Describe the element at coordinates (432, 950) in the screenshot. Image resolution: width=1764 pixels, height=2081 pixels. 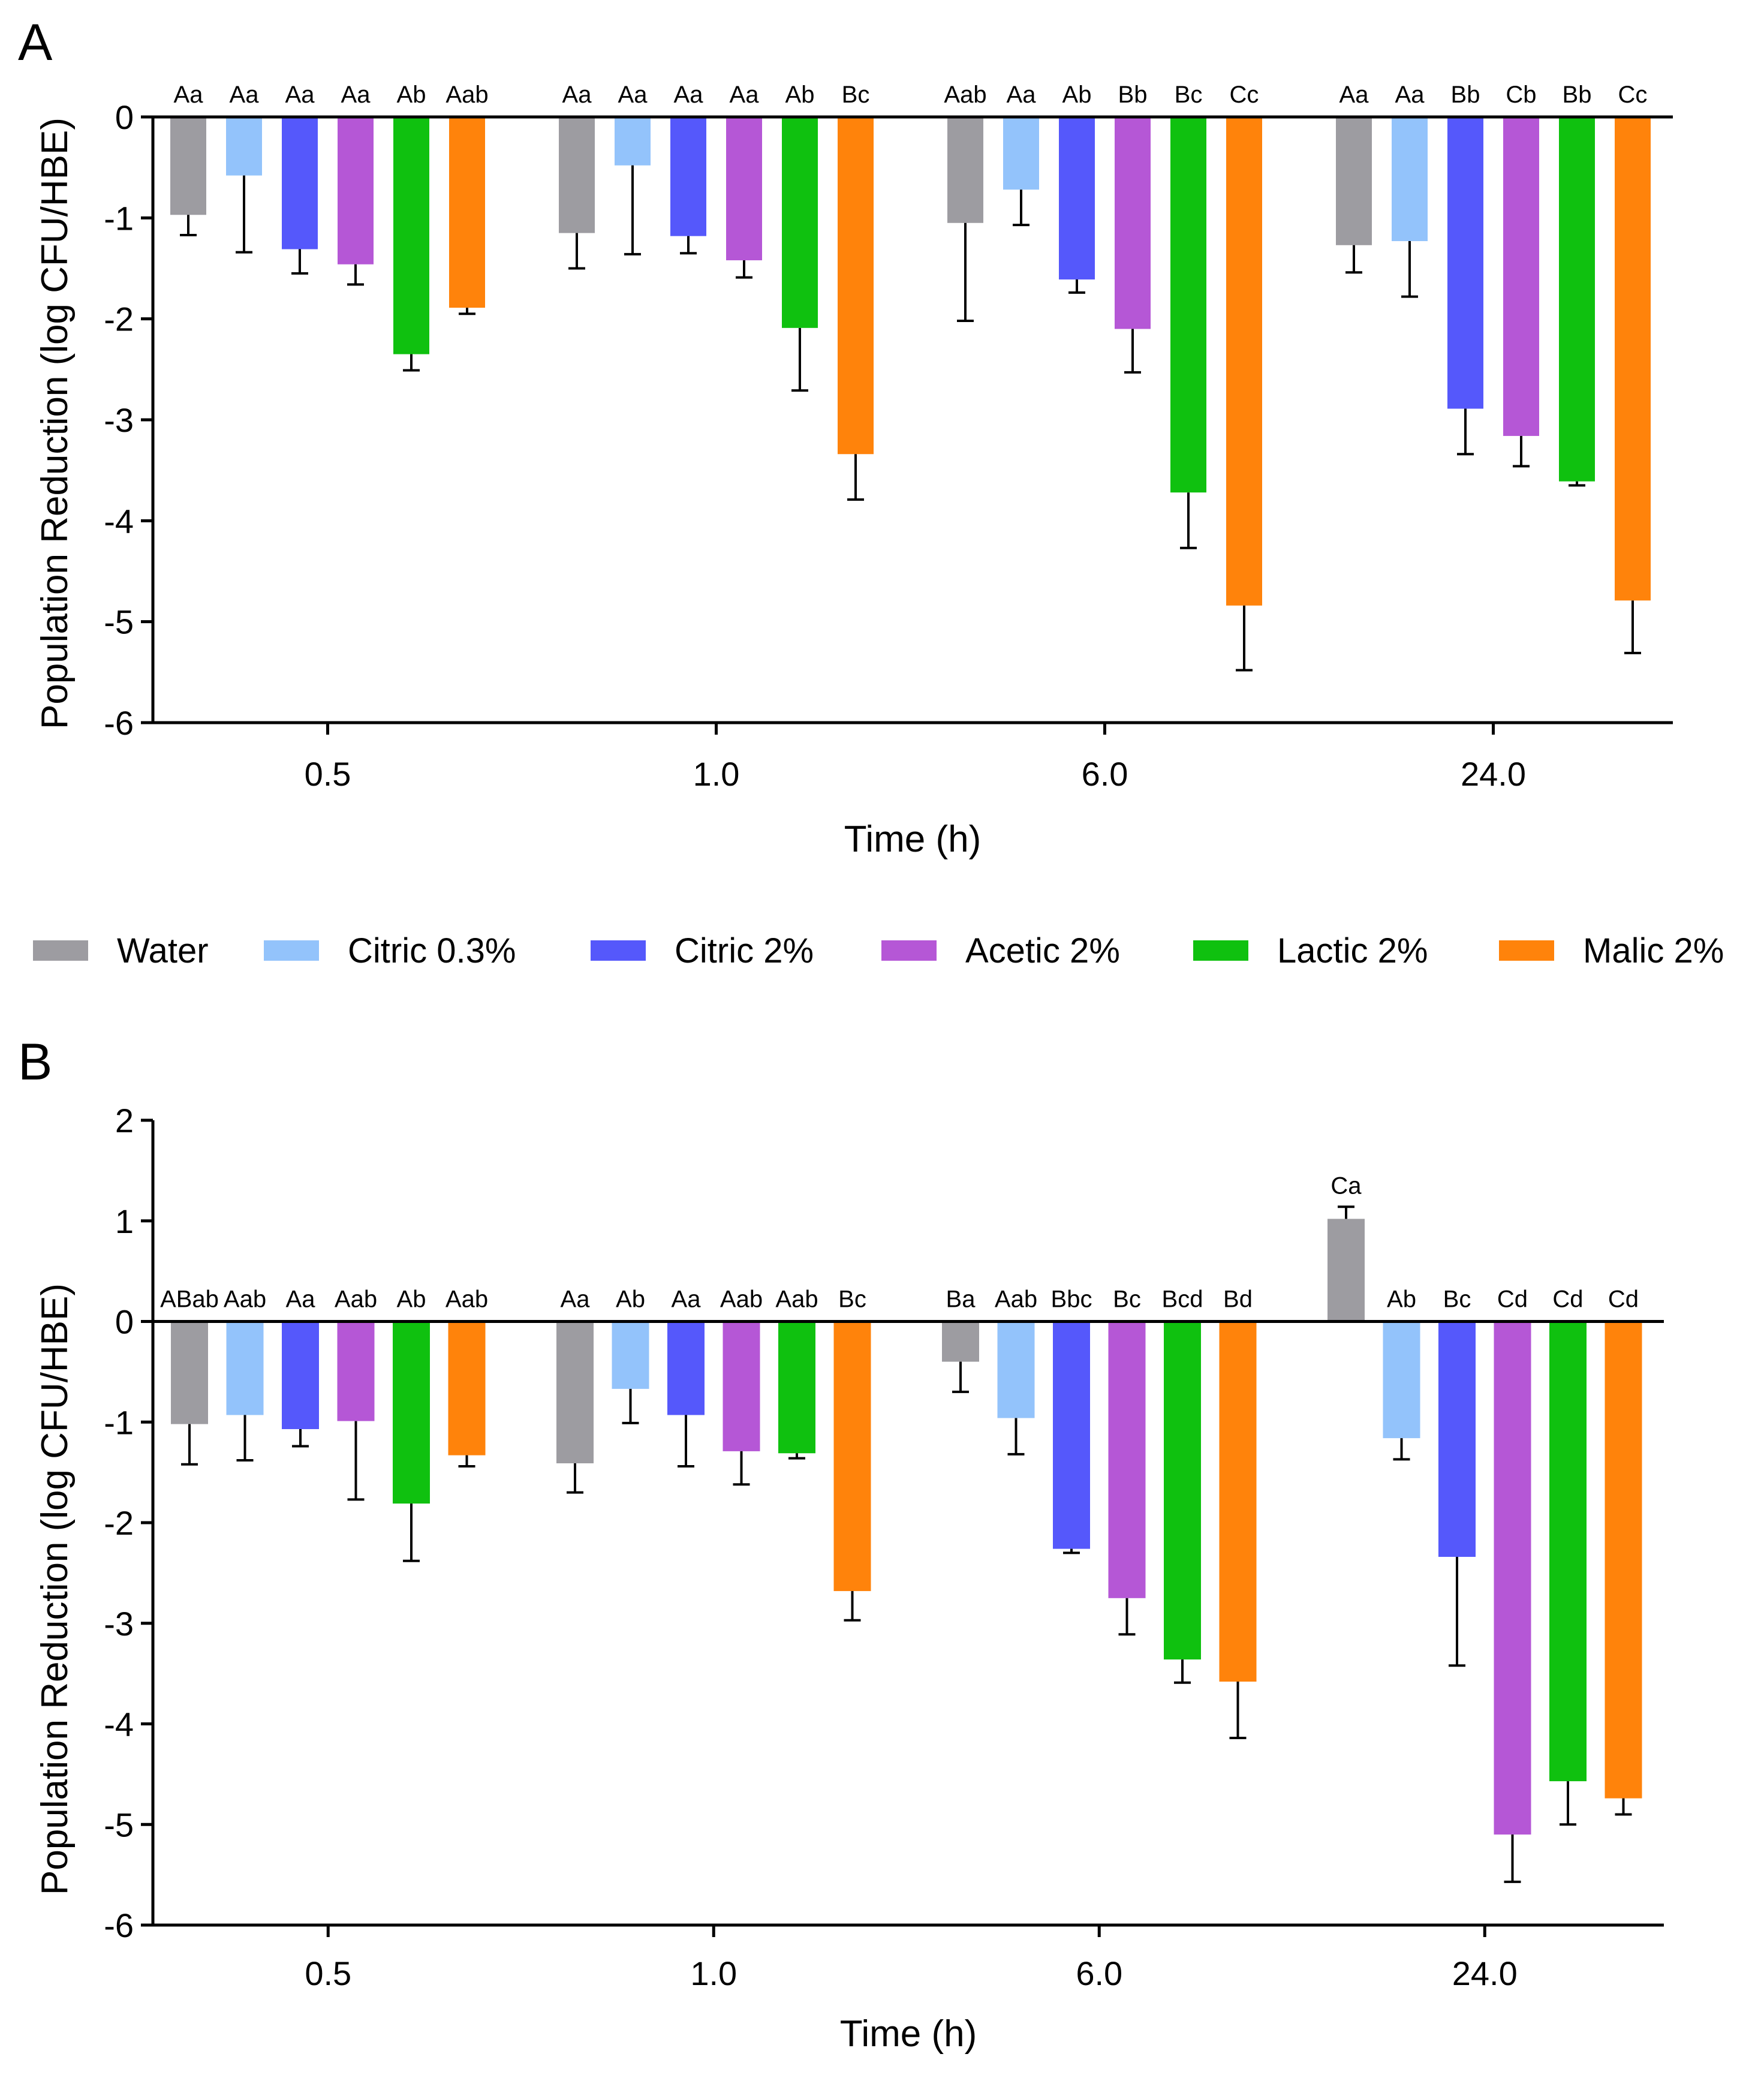
I see `legend-label: Citric 0.3%` at that location.